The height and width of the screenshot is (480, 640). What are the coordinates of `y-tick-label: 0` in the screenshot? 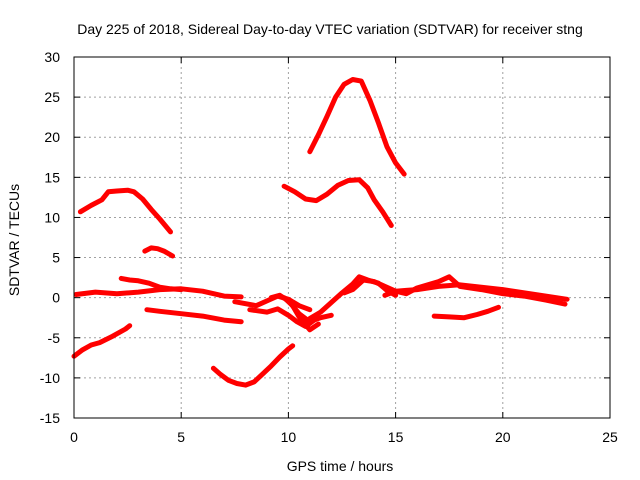 It's located at (56, 298).